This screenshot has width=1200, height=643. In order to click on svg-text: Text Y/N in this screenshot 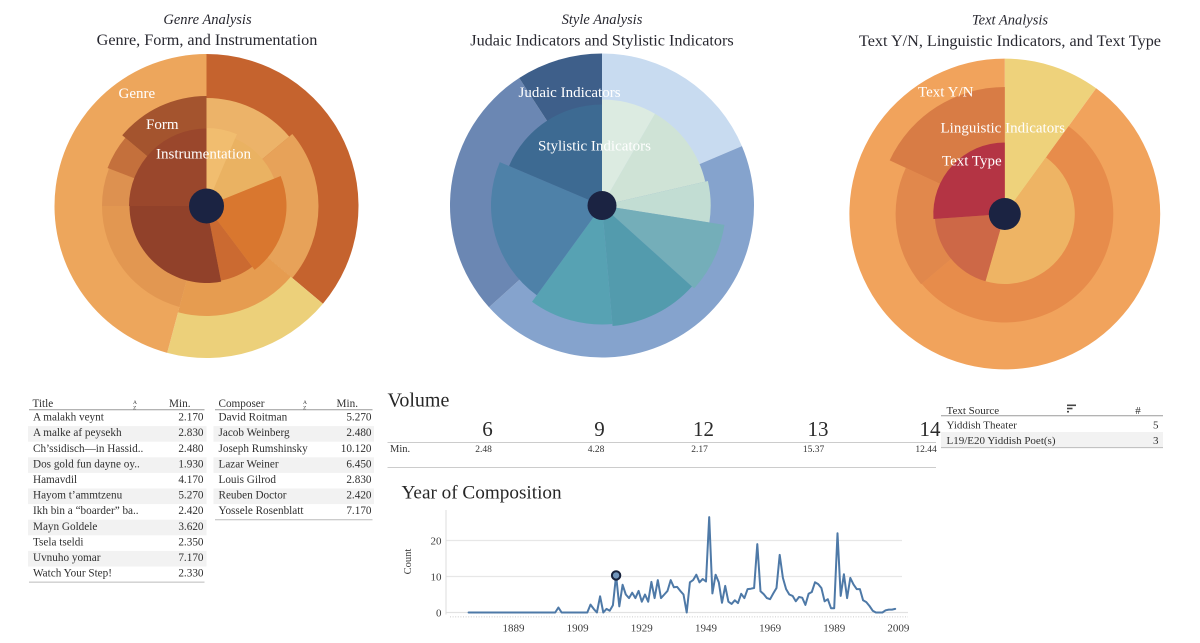, I will do `click(946, 93)`.